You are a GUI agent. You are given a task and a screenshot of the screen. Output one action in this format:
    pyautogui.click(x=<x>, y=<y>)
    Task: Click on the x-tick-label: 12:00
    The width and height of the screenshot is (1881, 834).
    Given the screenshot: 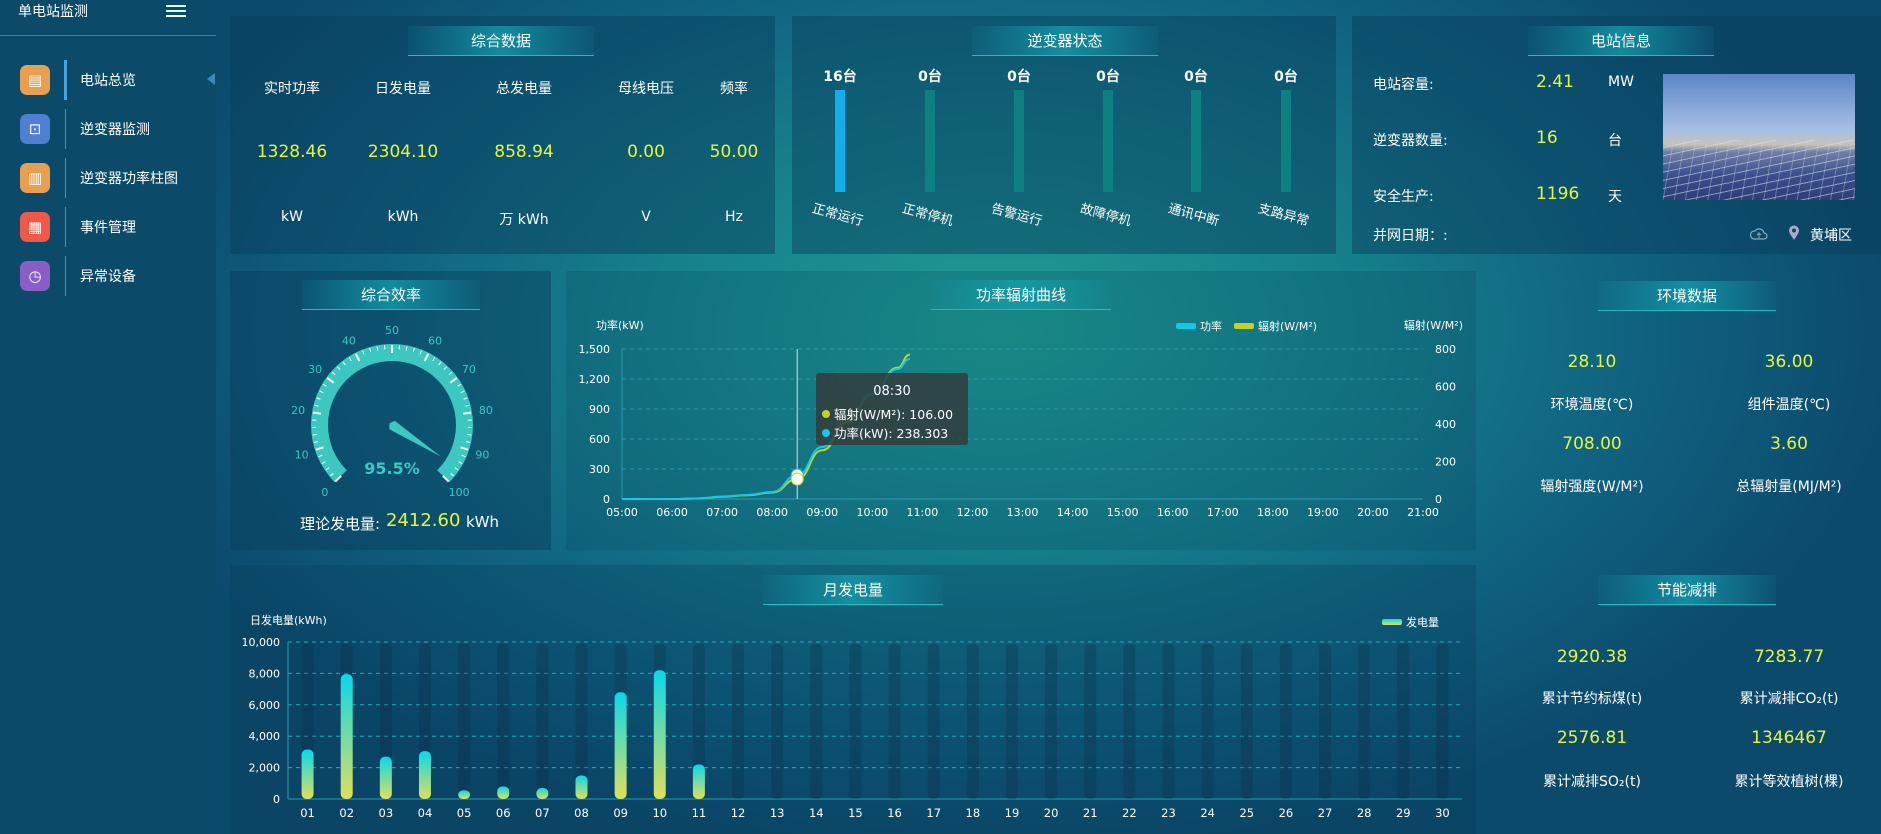 What is the action you would take?
    pyautogui.click(x=973, y=512)
    